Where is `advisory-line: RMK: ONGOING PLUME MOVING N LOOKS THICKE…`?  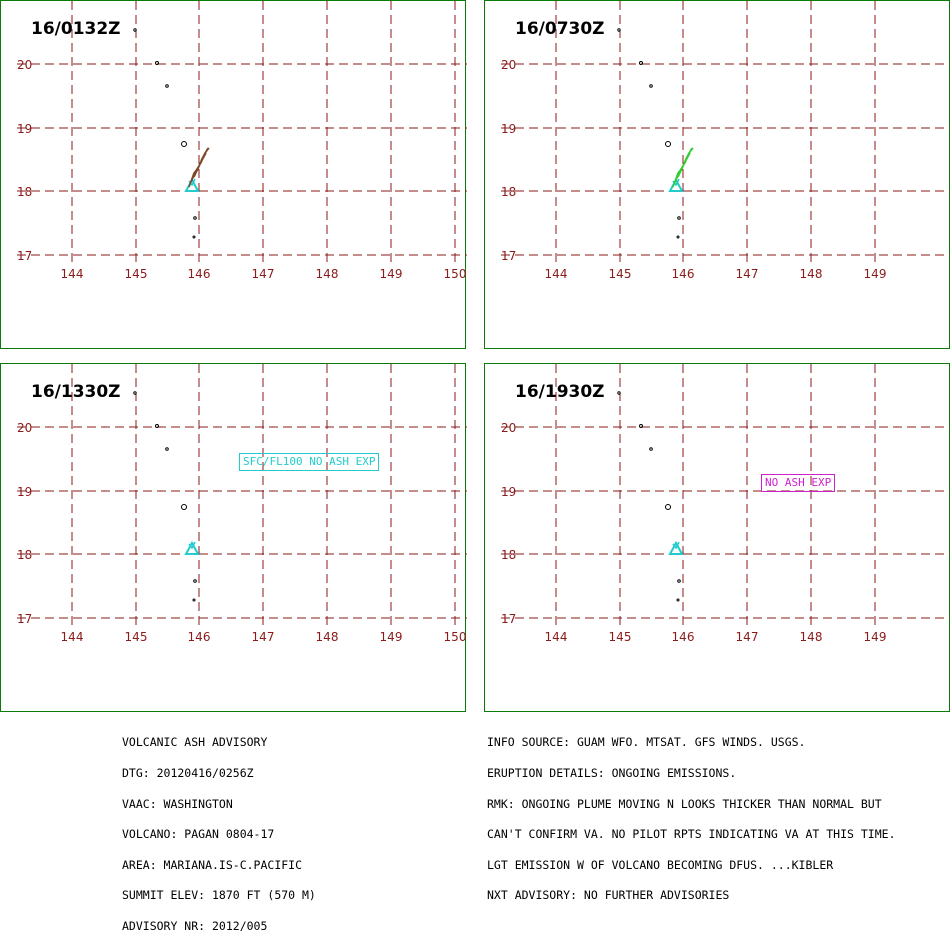
advisory-line: RMK: ONGOING PLUME MOVING N LOOKS THICKE… is located at coordinates (684, 803).